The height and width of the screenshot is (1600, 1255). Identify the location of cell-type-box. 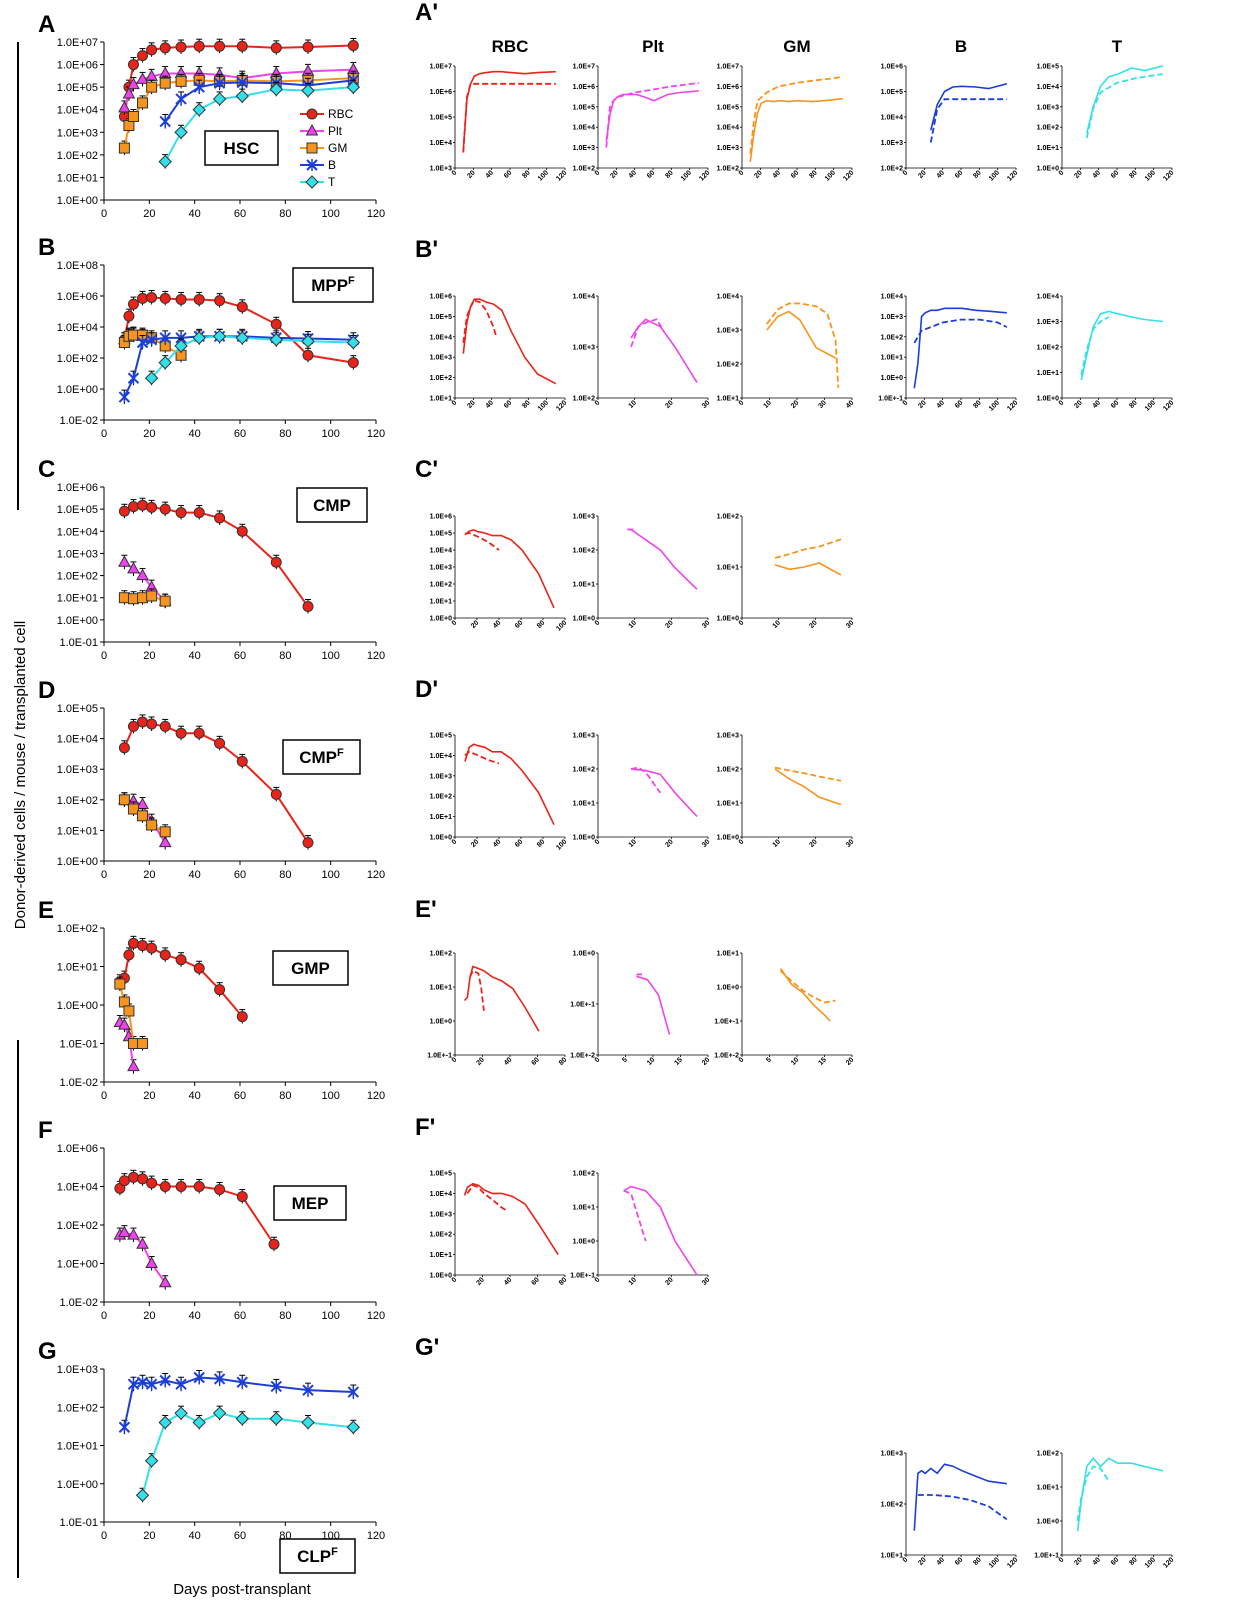
(317, 1556).